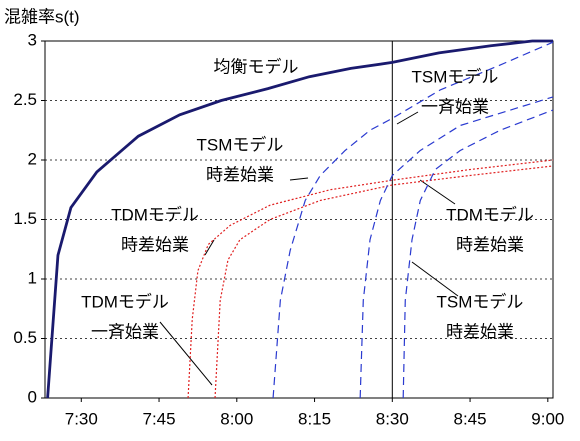 The image size is (580, 441). What do you see at coordinates (25, 99) in the screenshot?
I see `y-tick-label: 2.5` at bounding box center [25, 99].